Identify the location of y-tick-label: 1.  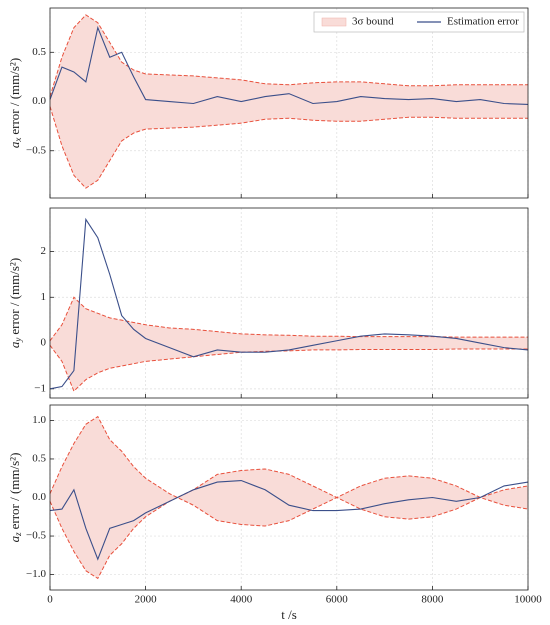
(44, 297).